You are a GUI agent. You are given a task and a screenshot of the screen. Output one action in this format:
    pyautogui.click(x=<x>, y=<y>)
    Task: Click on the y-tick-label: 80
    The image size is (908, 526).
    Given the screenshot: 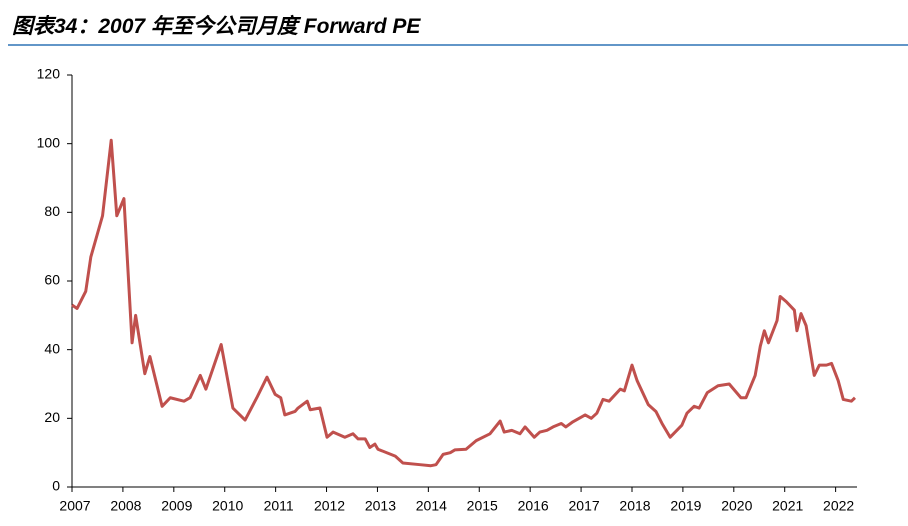 What is the action you would take?
    pyautogui.click(x=52, y=211)
    